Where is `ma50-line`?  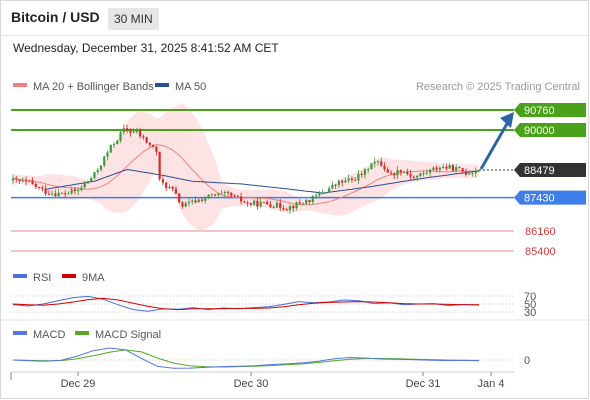
ma50-line is located at coordinates (262, 181).